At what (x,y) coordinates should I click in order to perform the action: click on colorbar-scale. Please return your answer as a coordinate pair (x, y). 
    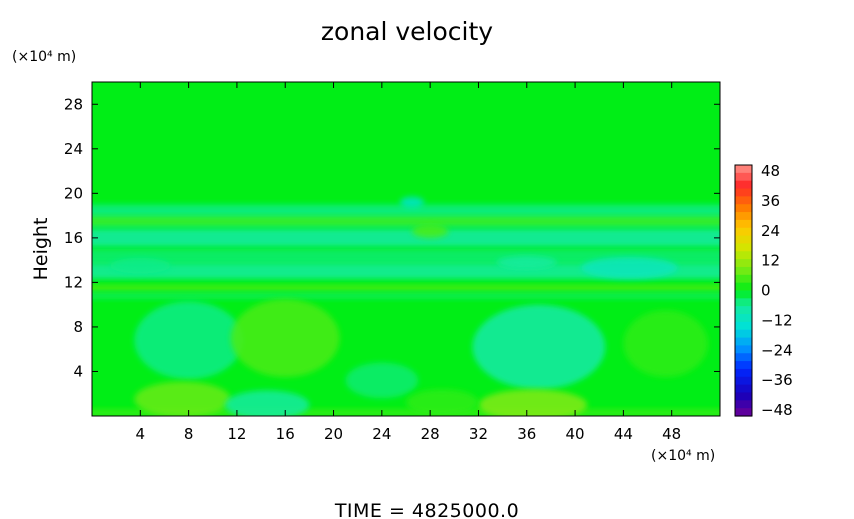
    Looking at the image, I should click on (743, 291).